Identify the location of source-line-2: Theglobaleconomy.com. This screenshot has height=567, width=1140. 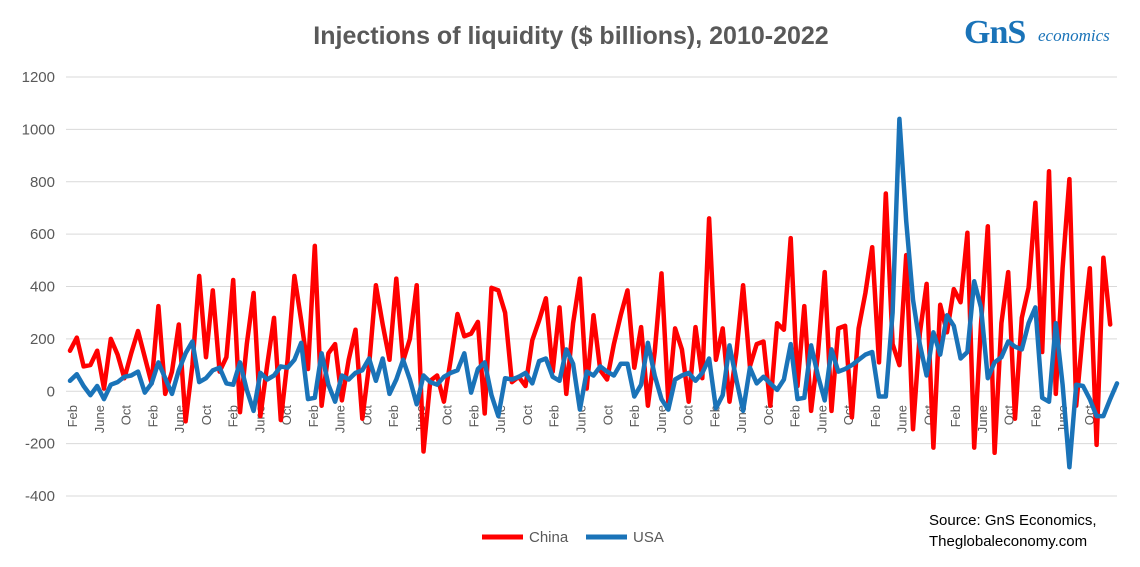
(1008, 541).